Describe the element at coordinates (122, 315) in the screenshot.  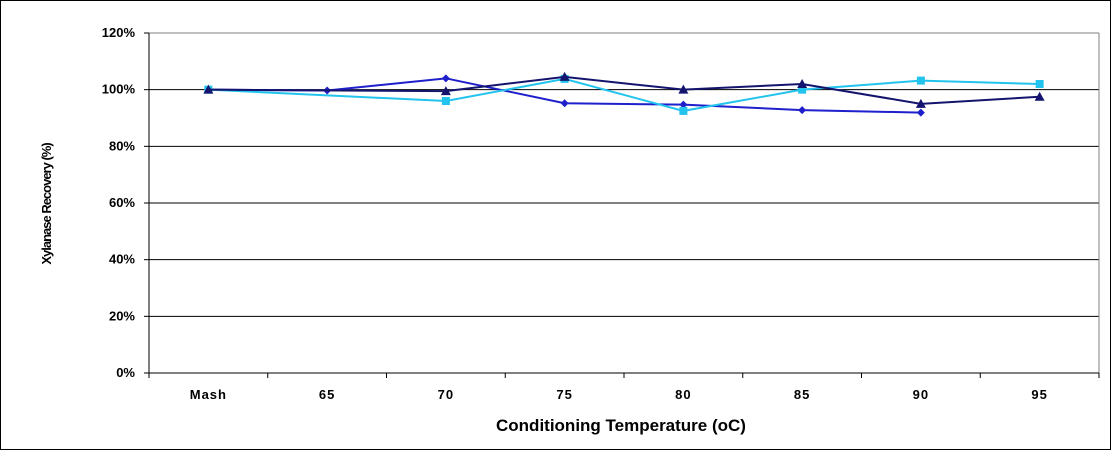
I see `y-tick-label: 20%` at that location.